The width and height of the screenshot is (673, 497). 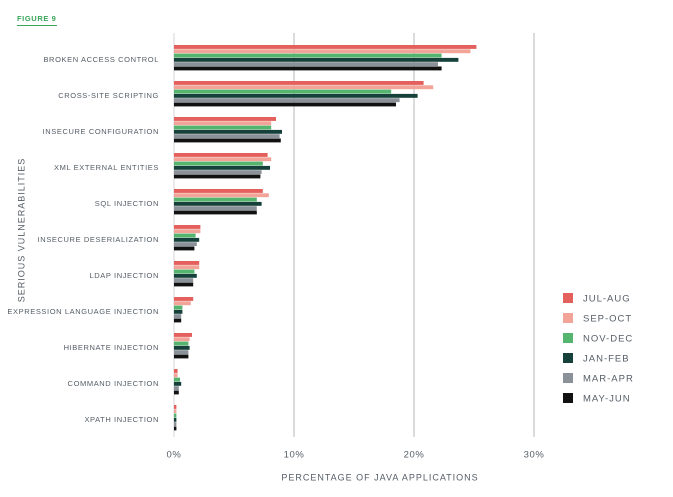 I want to click on y-tick-label: EXPRESSION LANGUAGE INJECTION, so click(x=83, y=311).